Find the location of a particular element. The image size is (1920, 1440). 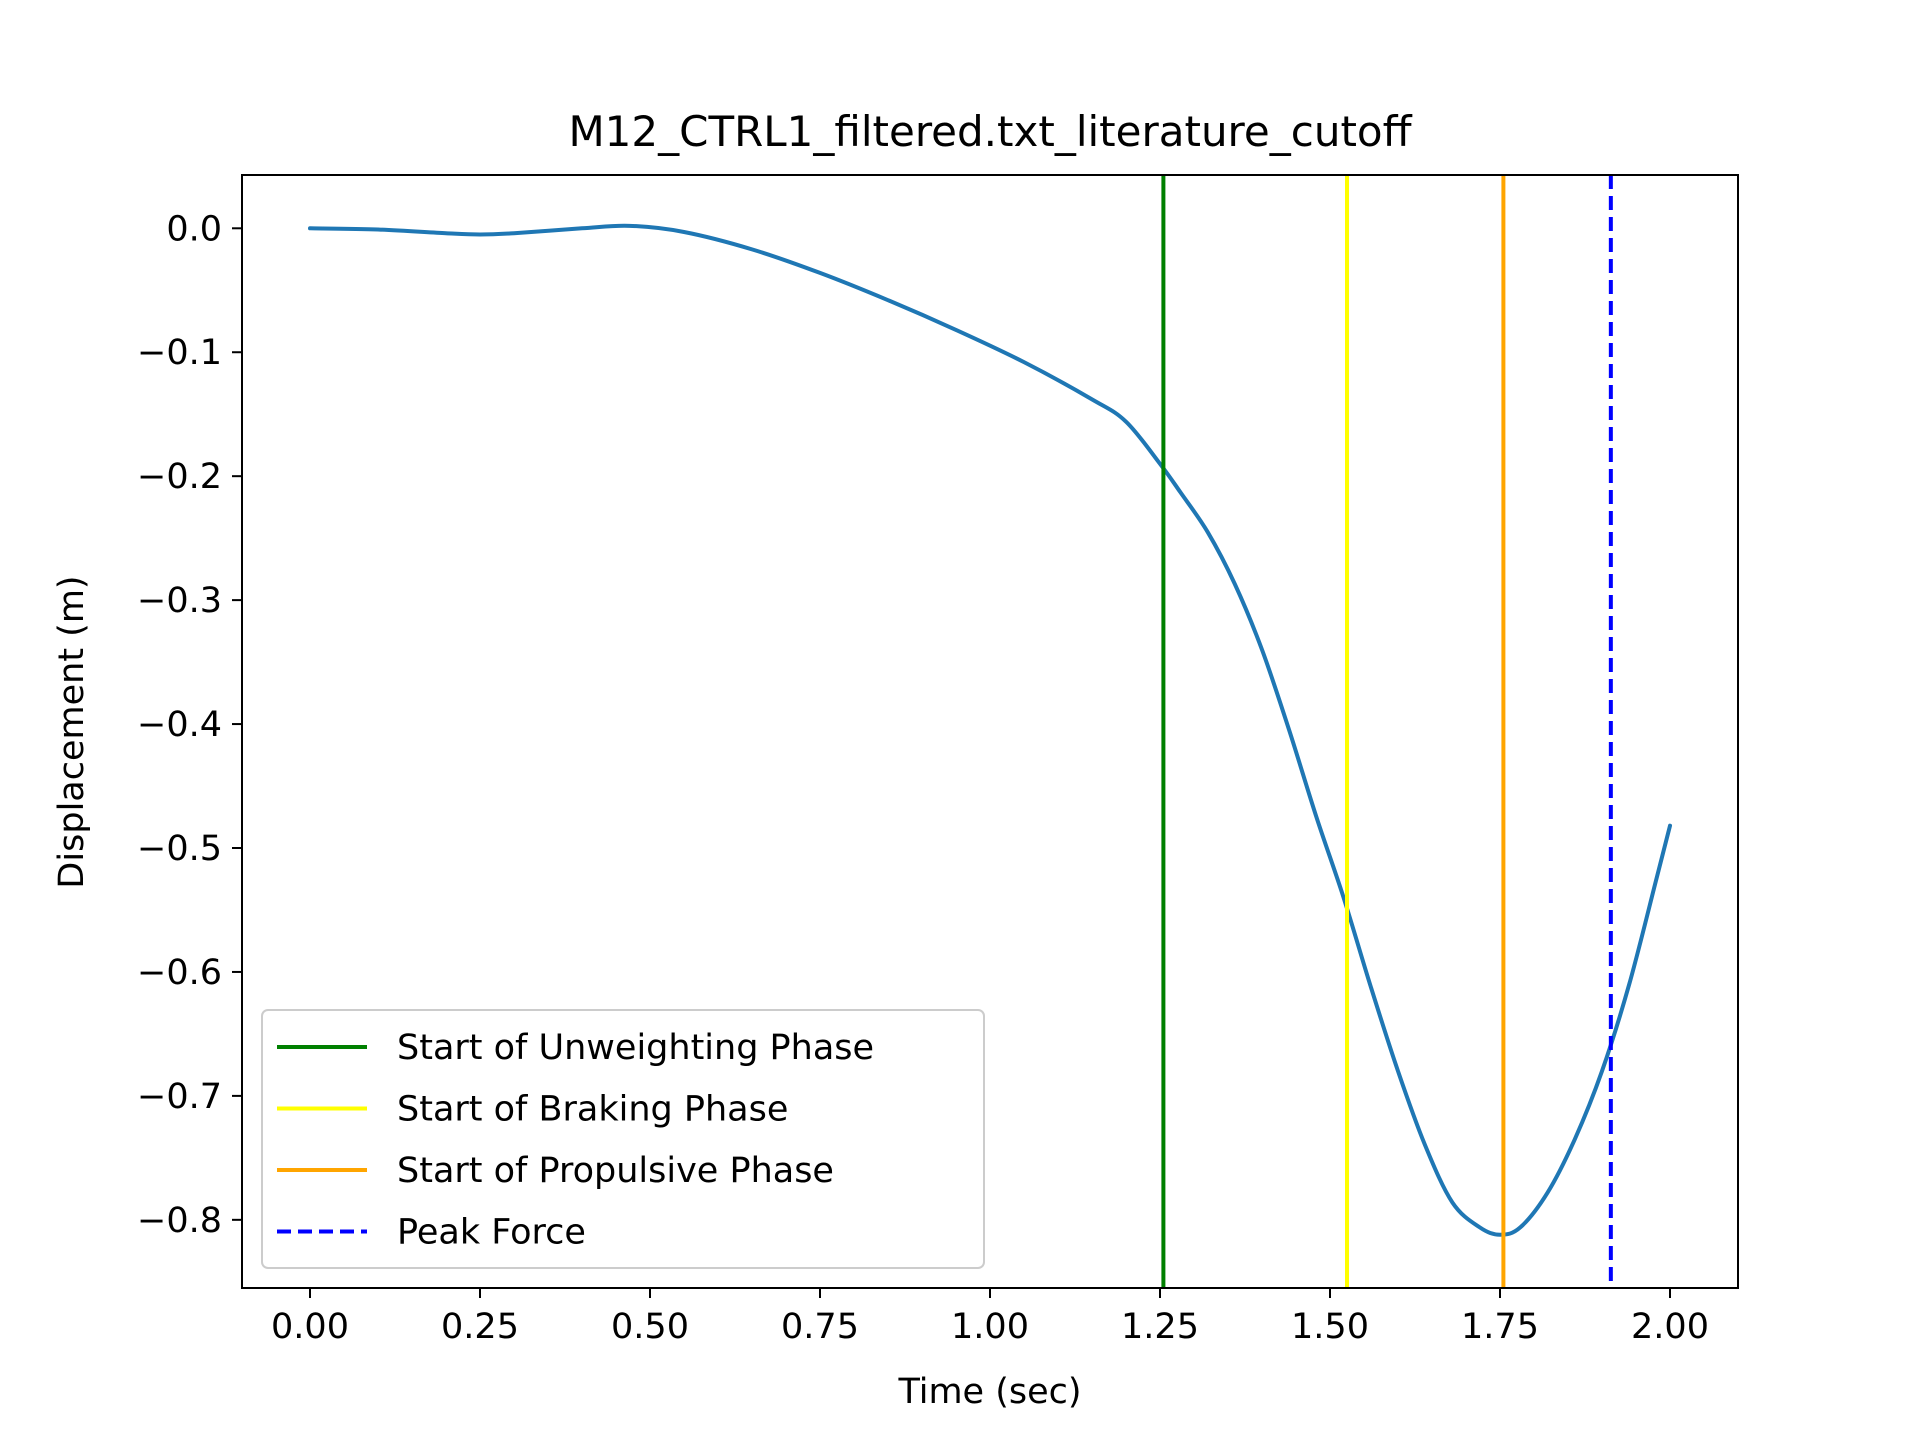

x-tick-label: 0.75 is located at coordinates (820, 1327).